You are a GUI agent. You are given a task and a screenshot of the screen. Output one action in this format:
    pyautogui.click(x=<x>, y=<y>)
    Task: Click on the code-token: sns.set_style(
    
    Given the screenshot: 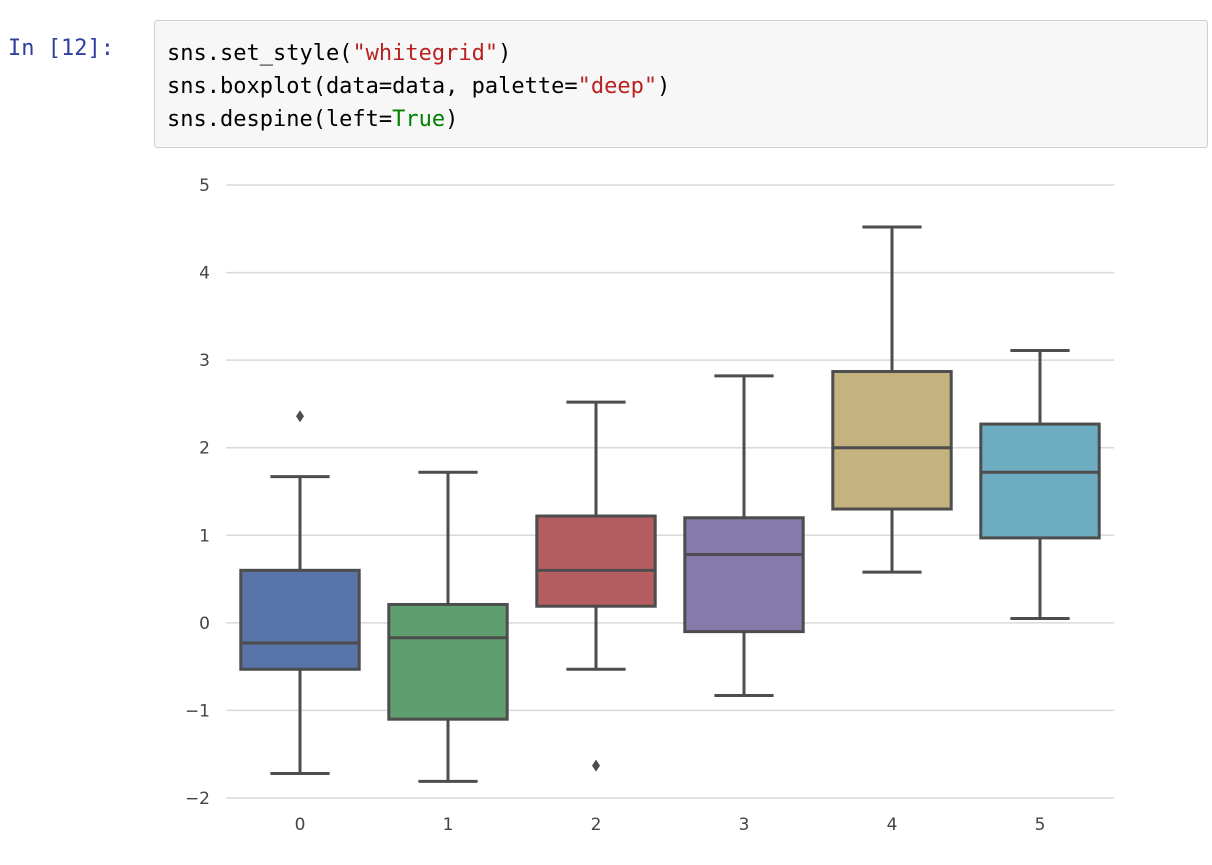 What is the action you would take?
    pyautogui.click(x=260, y=53)
    